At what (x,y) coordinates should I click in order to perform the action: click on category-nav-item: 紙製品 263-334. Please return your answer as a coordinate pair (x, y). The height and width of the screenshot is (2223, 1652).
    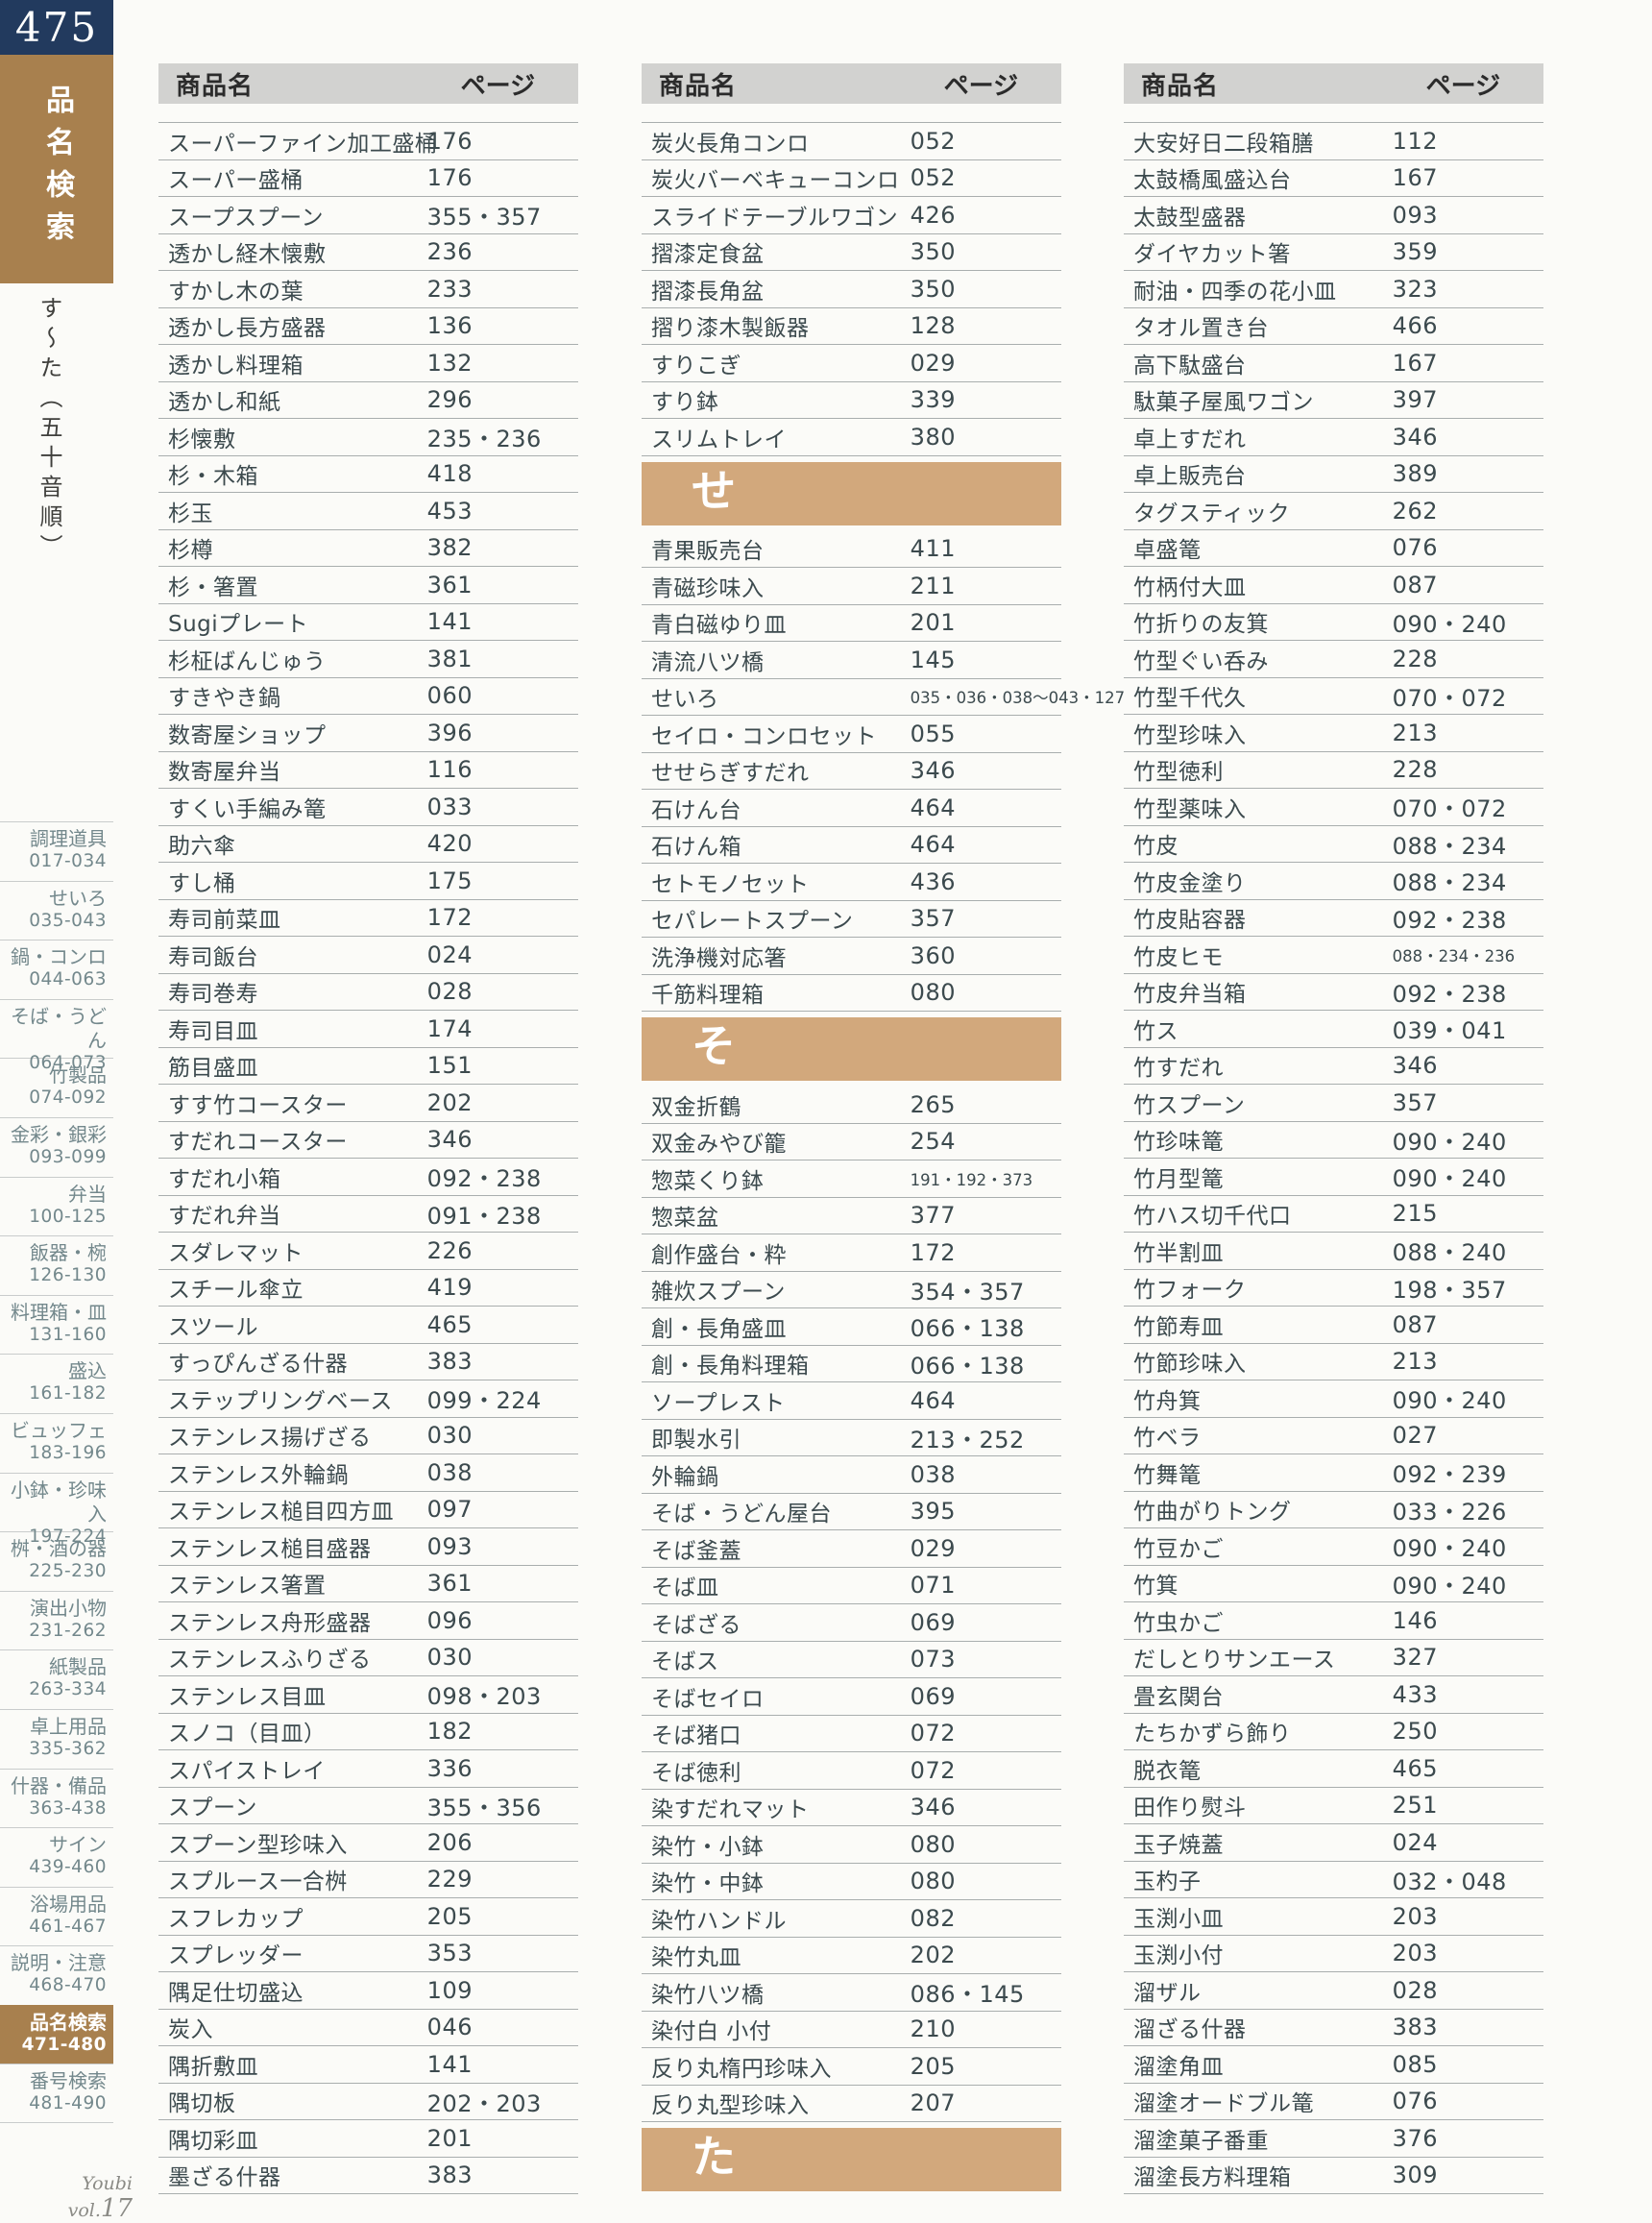
    Looking at the image, I should click on (56, 1679).